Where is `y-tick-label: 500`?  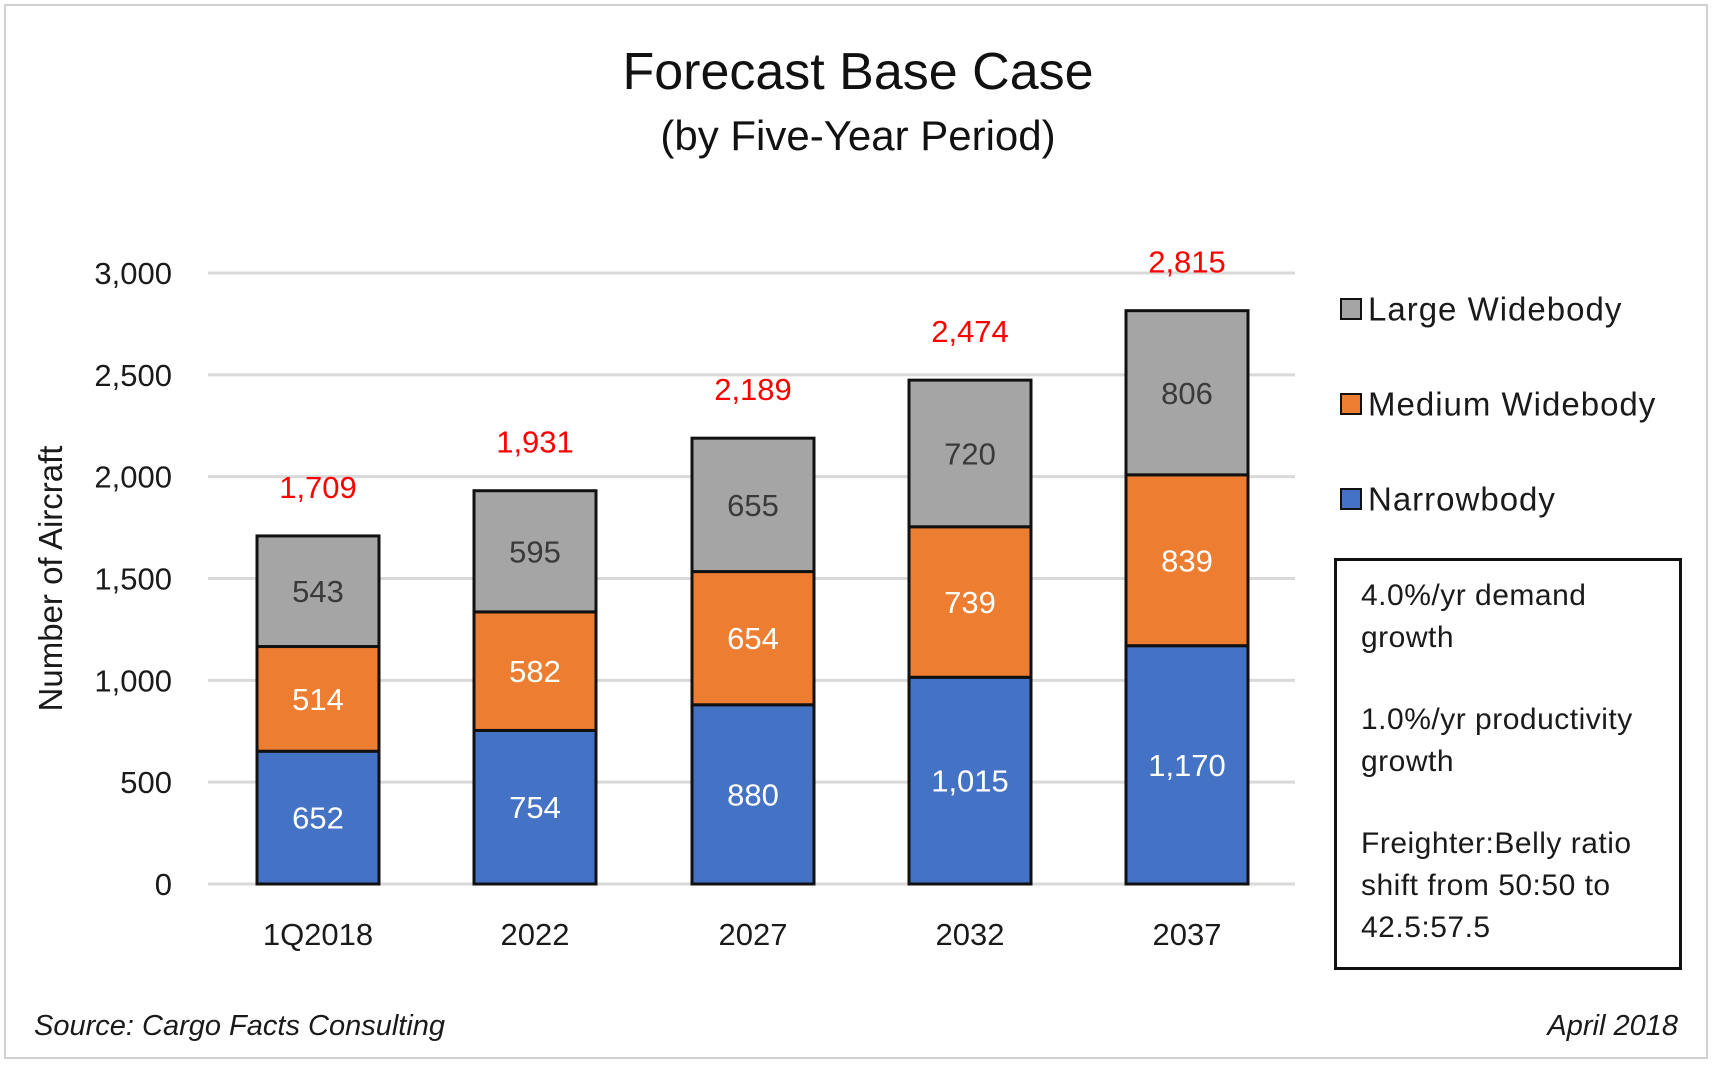 y-tick-label: 500 is located at coordinates (146, 782).